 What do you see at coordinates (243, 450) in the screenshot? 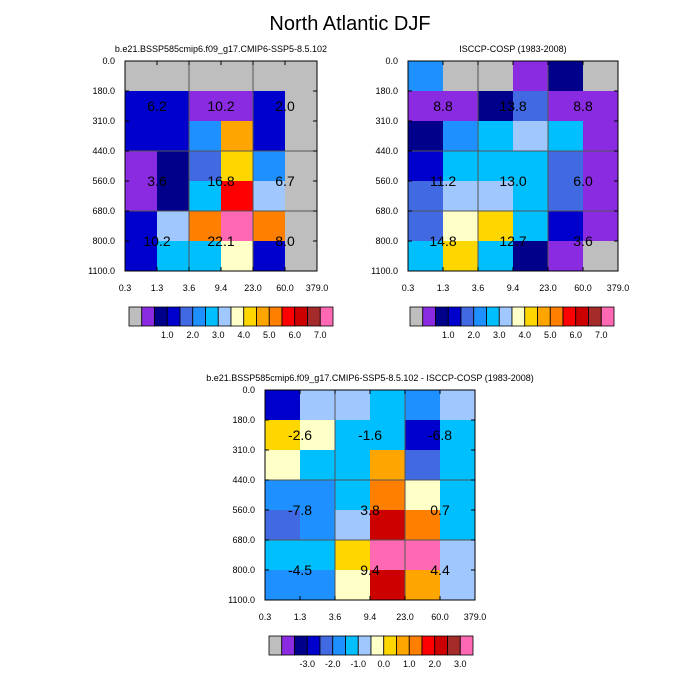
I see `y-tick-label: 310.0` at bounding box center [243, 450].